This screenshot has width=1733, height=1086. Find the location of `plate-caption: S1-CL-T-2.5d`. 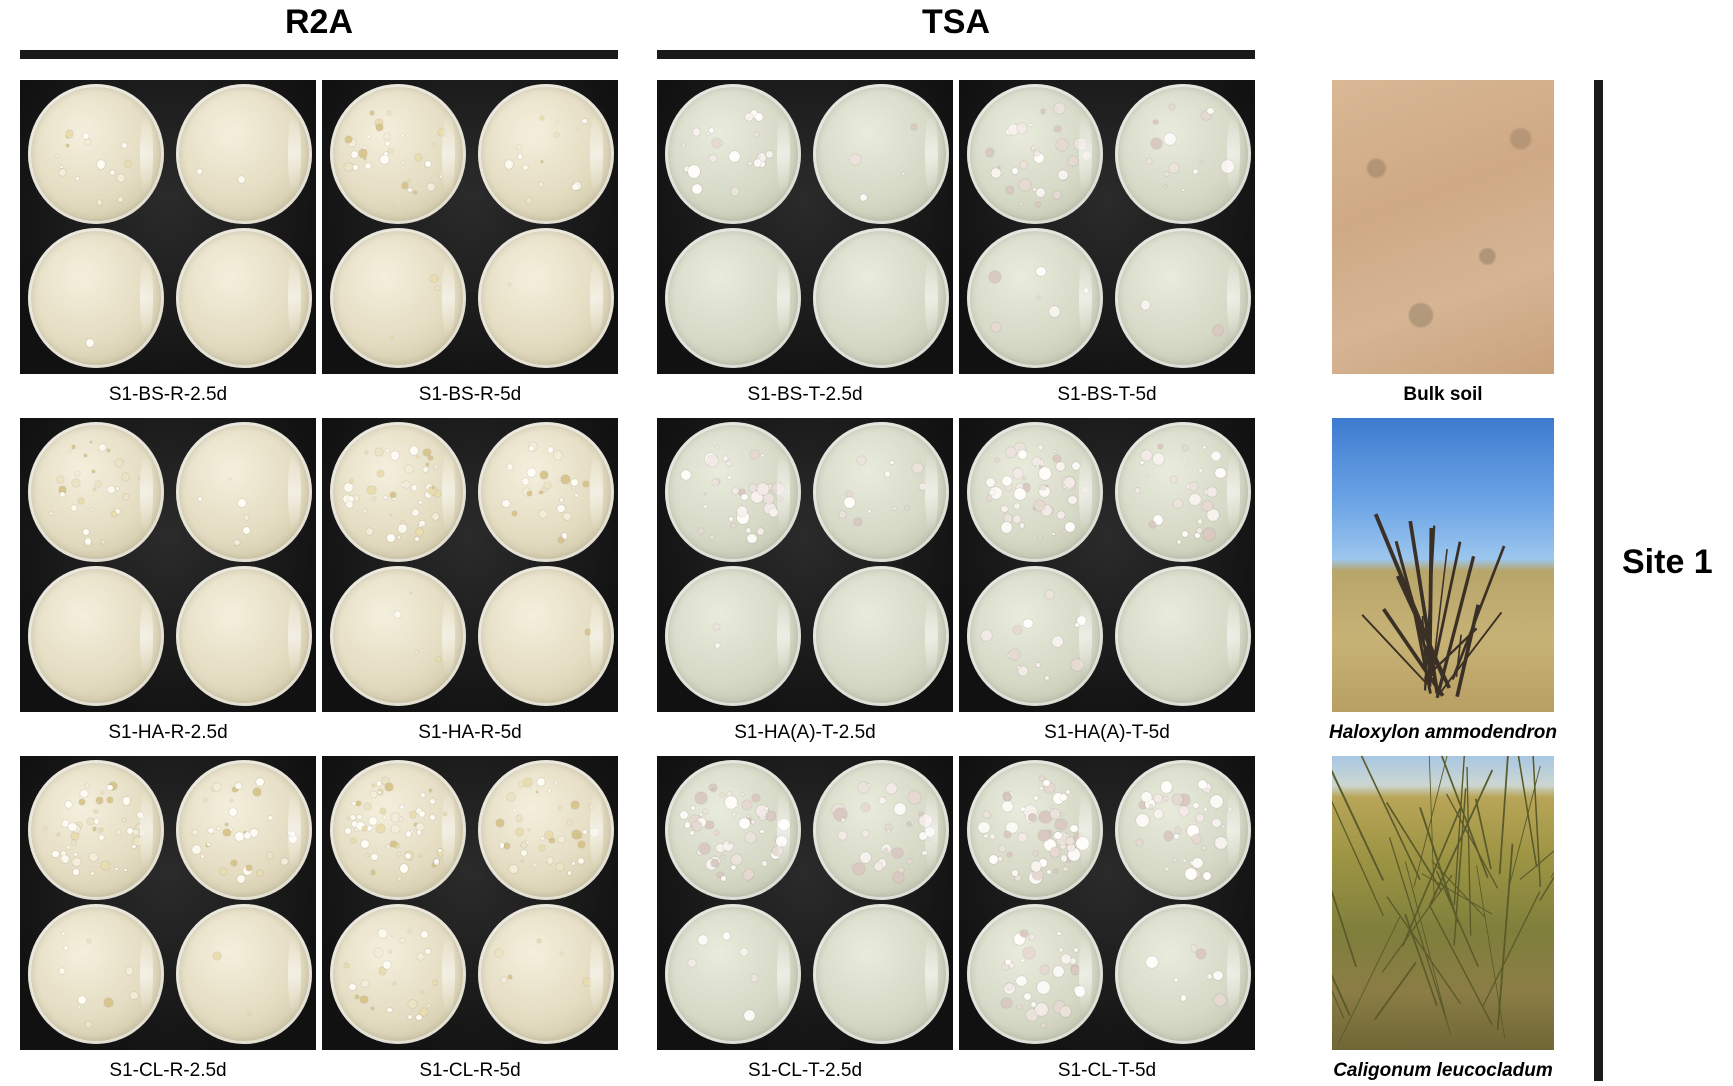

plate-caption: S1-CL-T-2.5d is located at coordinates (805, 1070).